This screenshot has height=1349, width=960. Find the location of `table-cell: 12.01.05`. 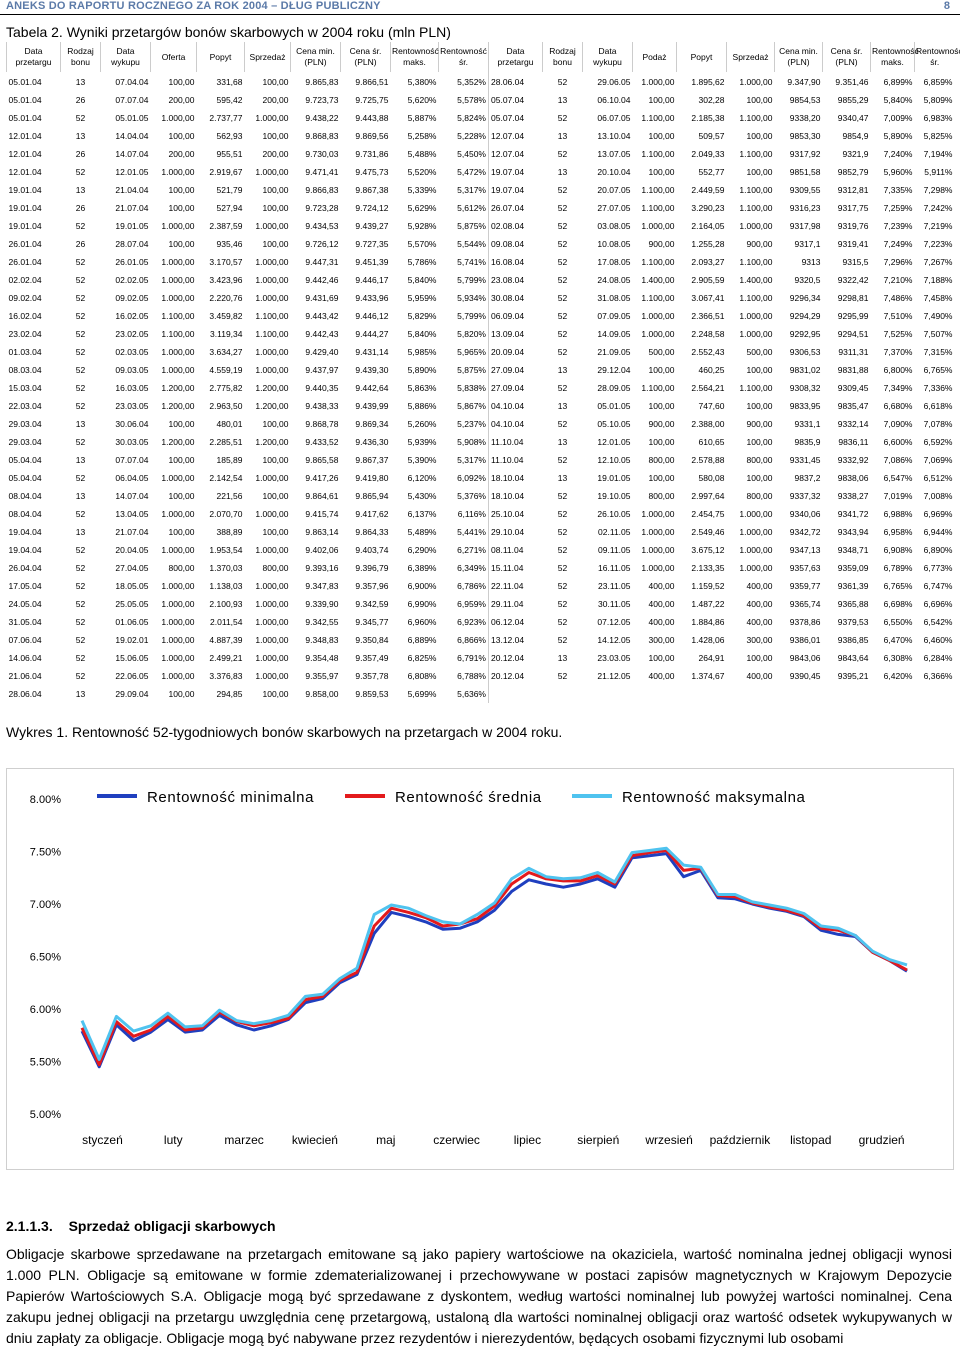

table-cell: 12.01.05 is located at coordinates (614, 442).